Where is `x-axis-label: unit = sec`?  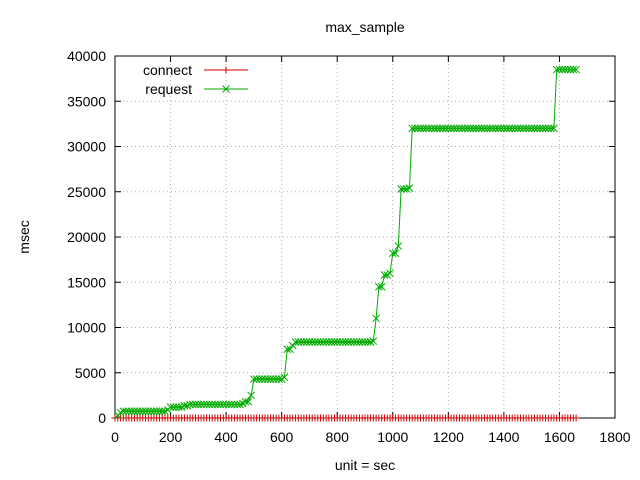 x-axis-label: unit = sec is located at coordinates (365, 465).